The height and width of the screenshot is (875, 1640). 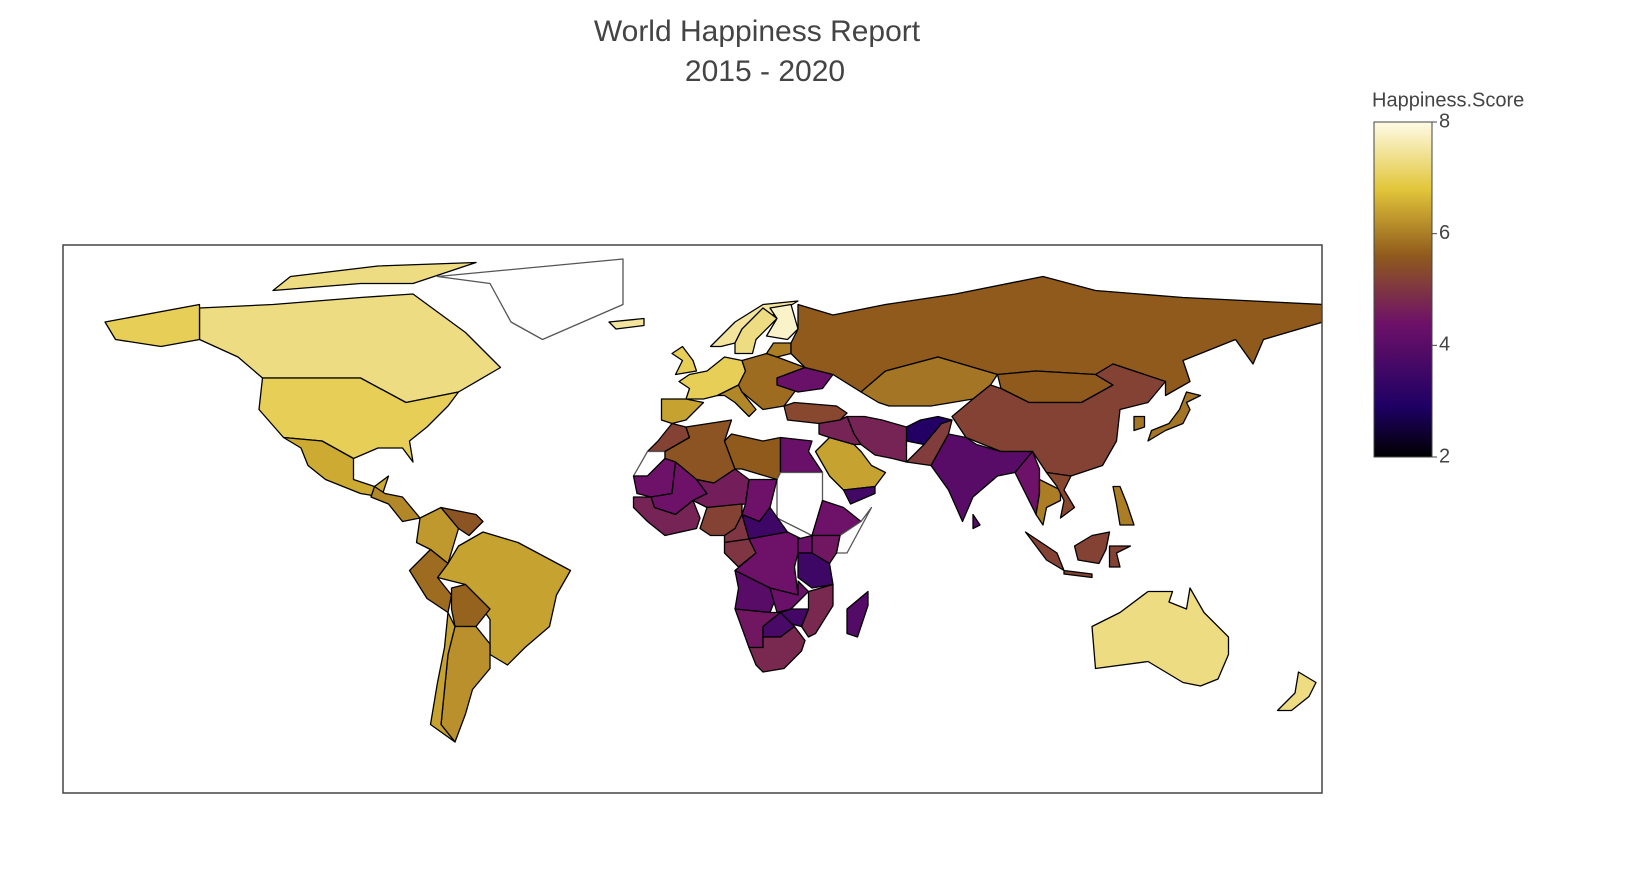 I want to click on colorbar-tick-label: 2, so click(x=1444, y=456).